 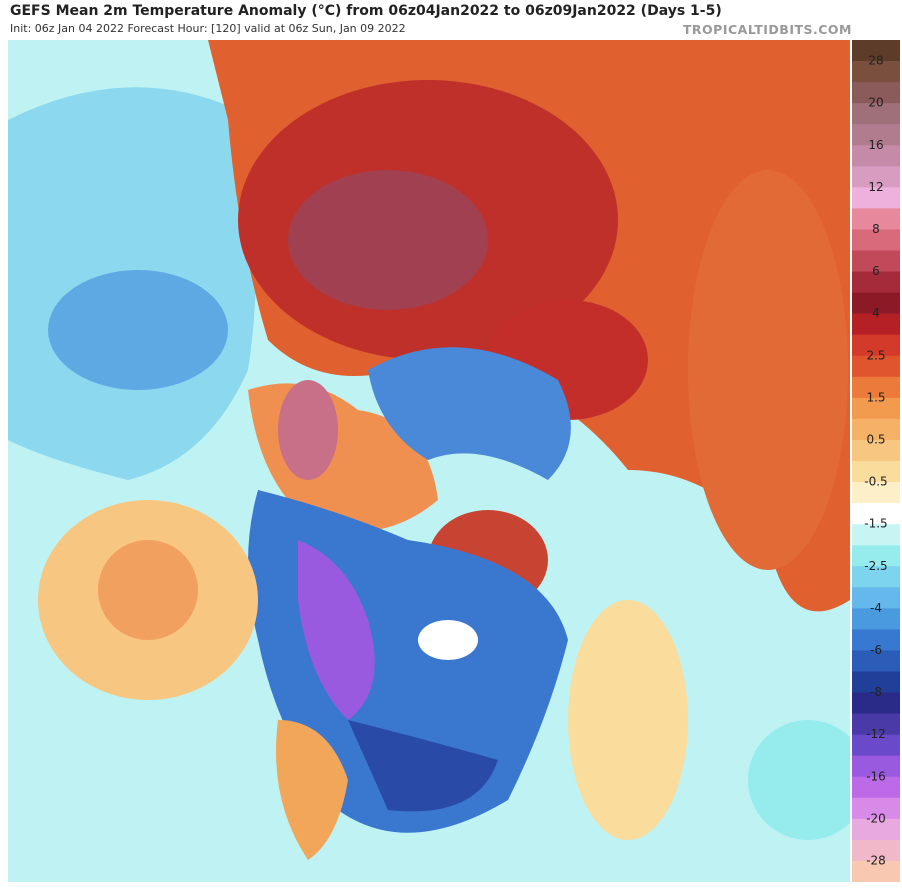 I want to click on colorbar-label: -28, so click(x=876, y=860).